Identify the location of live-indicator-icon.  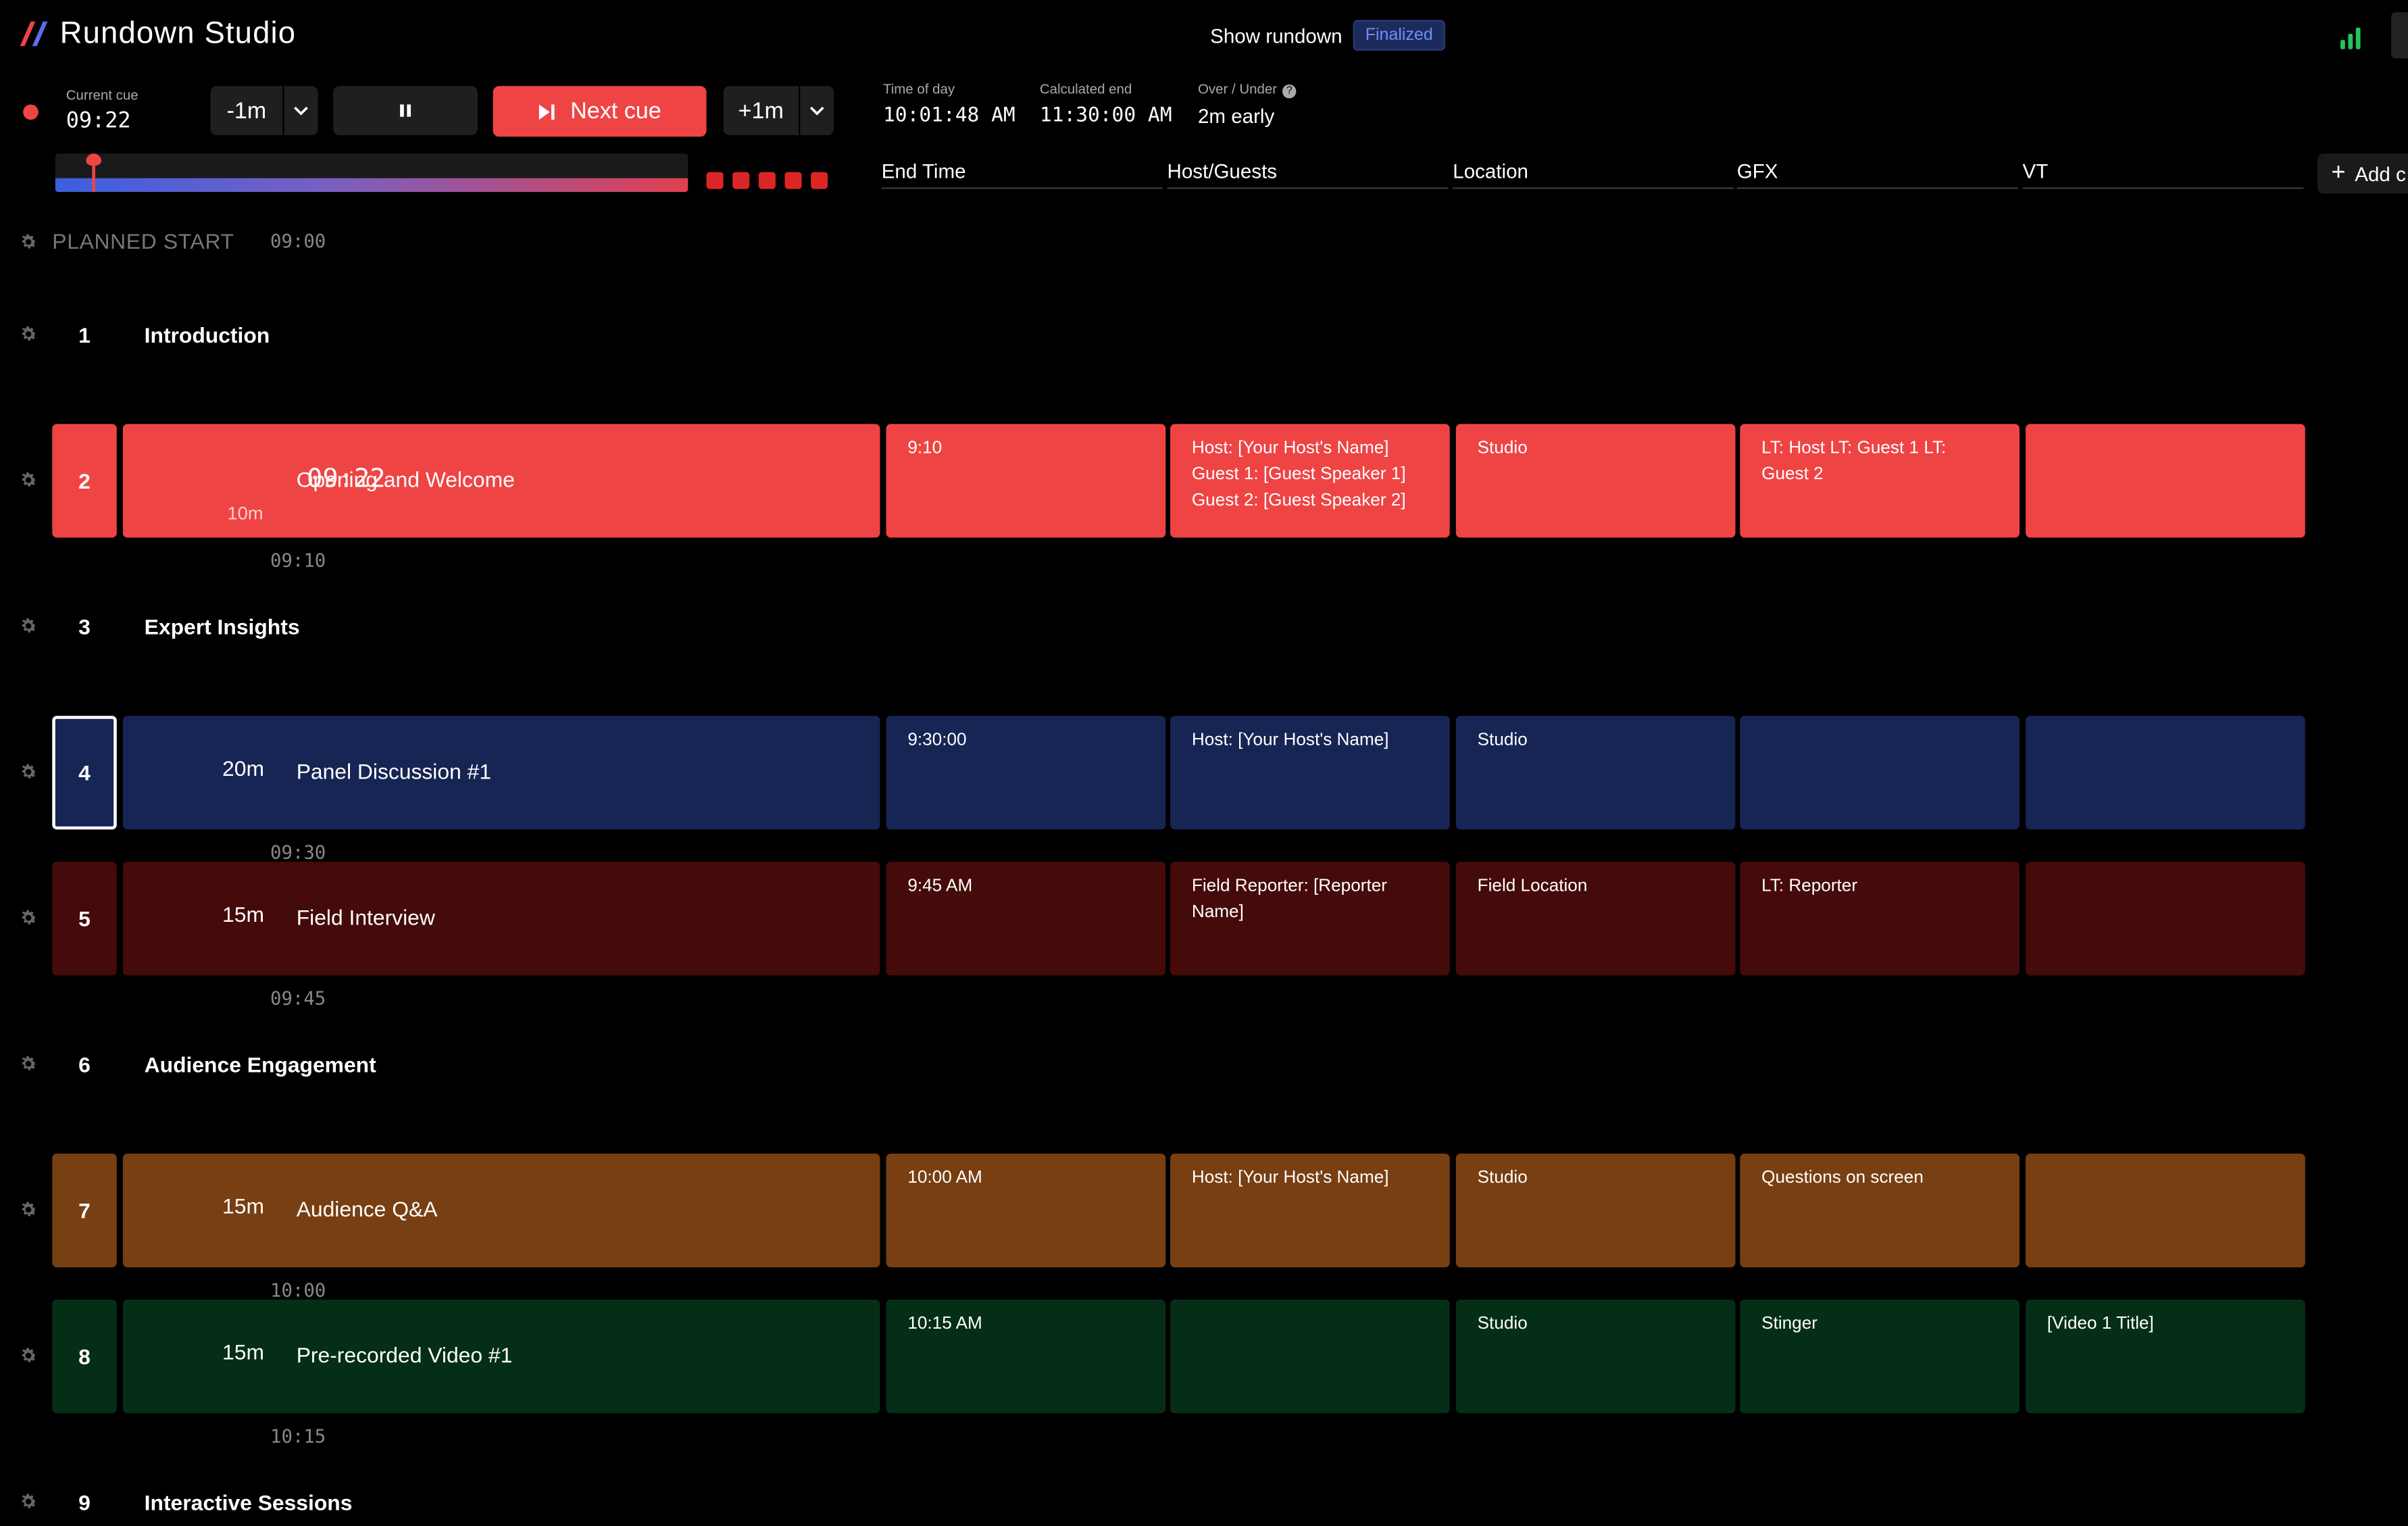
(31, 112).